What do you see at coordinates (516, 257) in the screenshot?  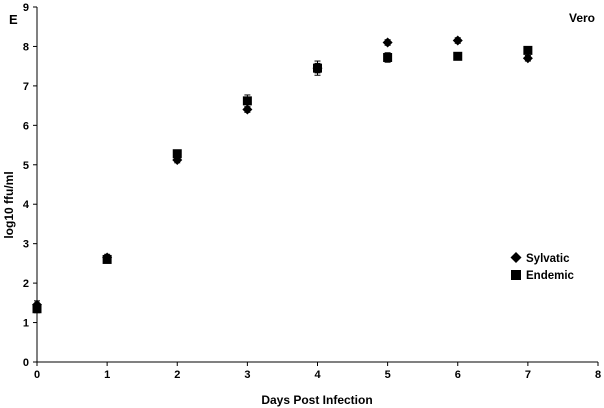 I see `legend-marker-sylvatic` at bounding box center [516, 257].